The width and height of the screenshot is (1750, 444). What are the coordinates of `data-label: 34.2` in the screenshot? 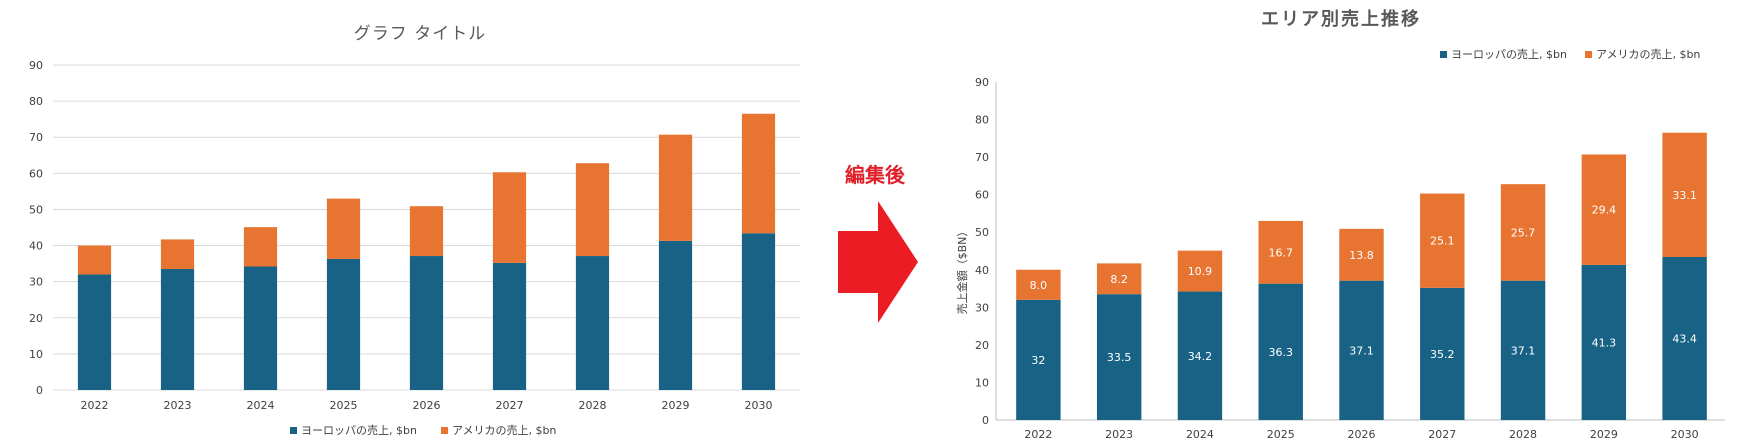 It's located at (1200, 356).